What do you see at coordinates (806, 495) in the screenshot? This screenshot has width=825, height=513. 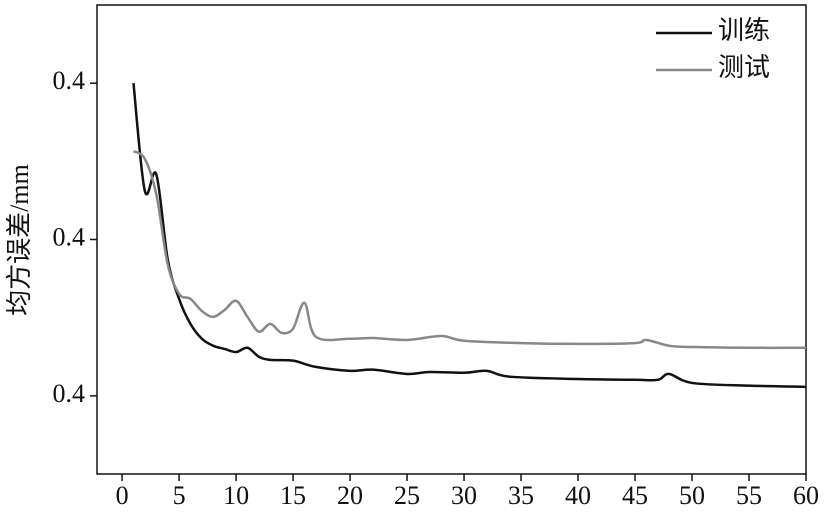 I see `x-tick-label: 60` at bounding box center [806, 495].